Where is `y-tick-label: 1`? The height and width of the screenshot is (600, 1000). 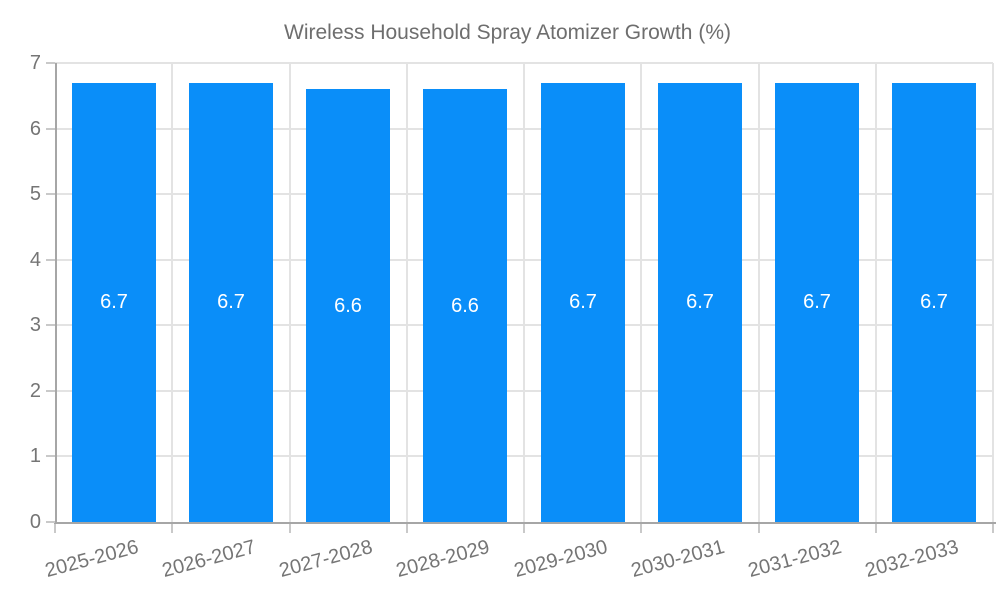
y-tick-label: 1 is located at coordinates (35, 456).